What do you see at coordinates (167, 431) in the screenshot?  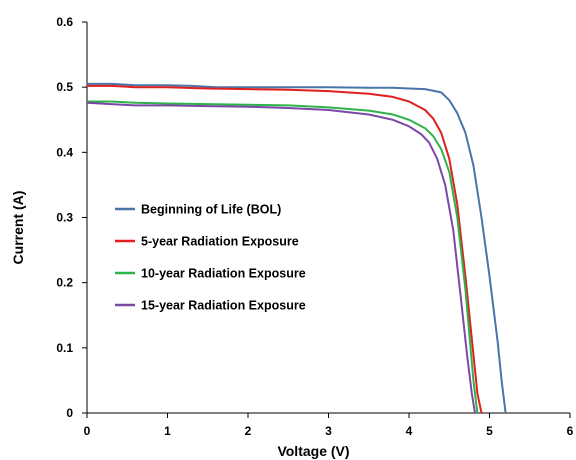 I see `x-tick-label: 1` at bounding box center [167, 431].